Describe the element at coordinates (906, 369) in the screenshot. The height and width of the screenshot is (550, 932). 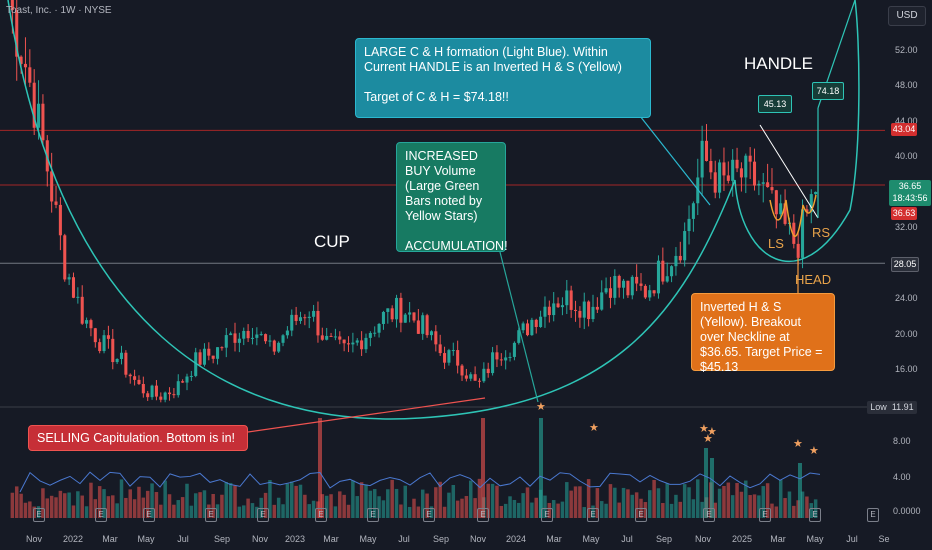
I see `price-tick: 16.00` at that location.